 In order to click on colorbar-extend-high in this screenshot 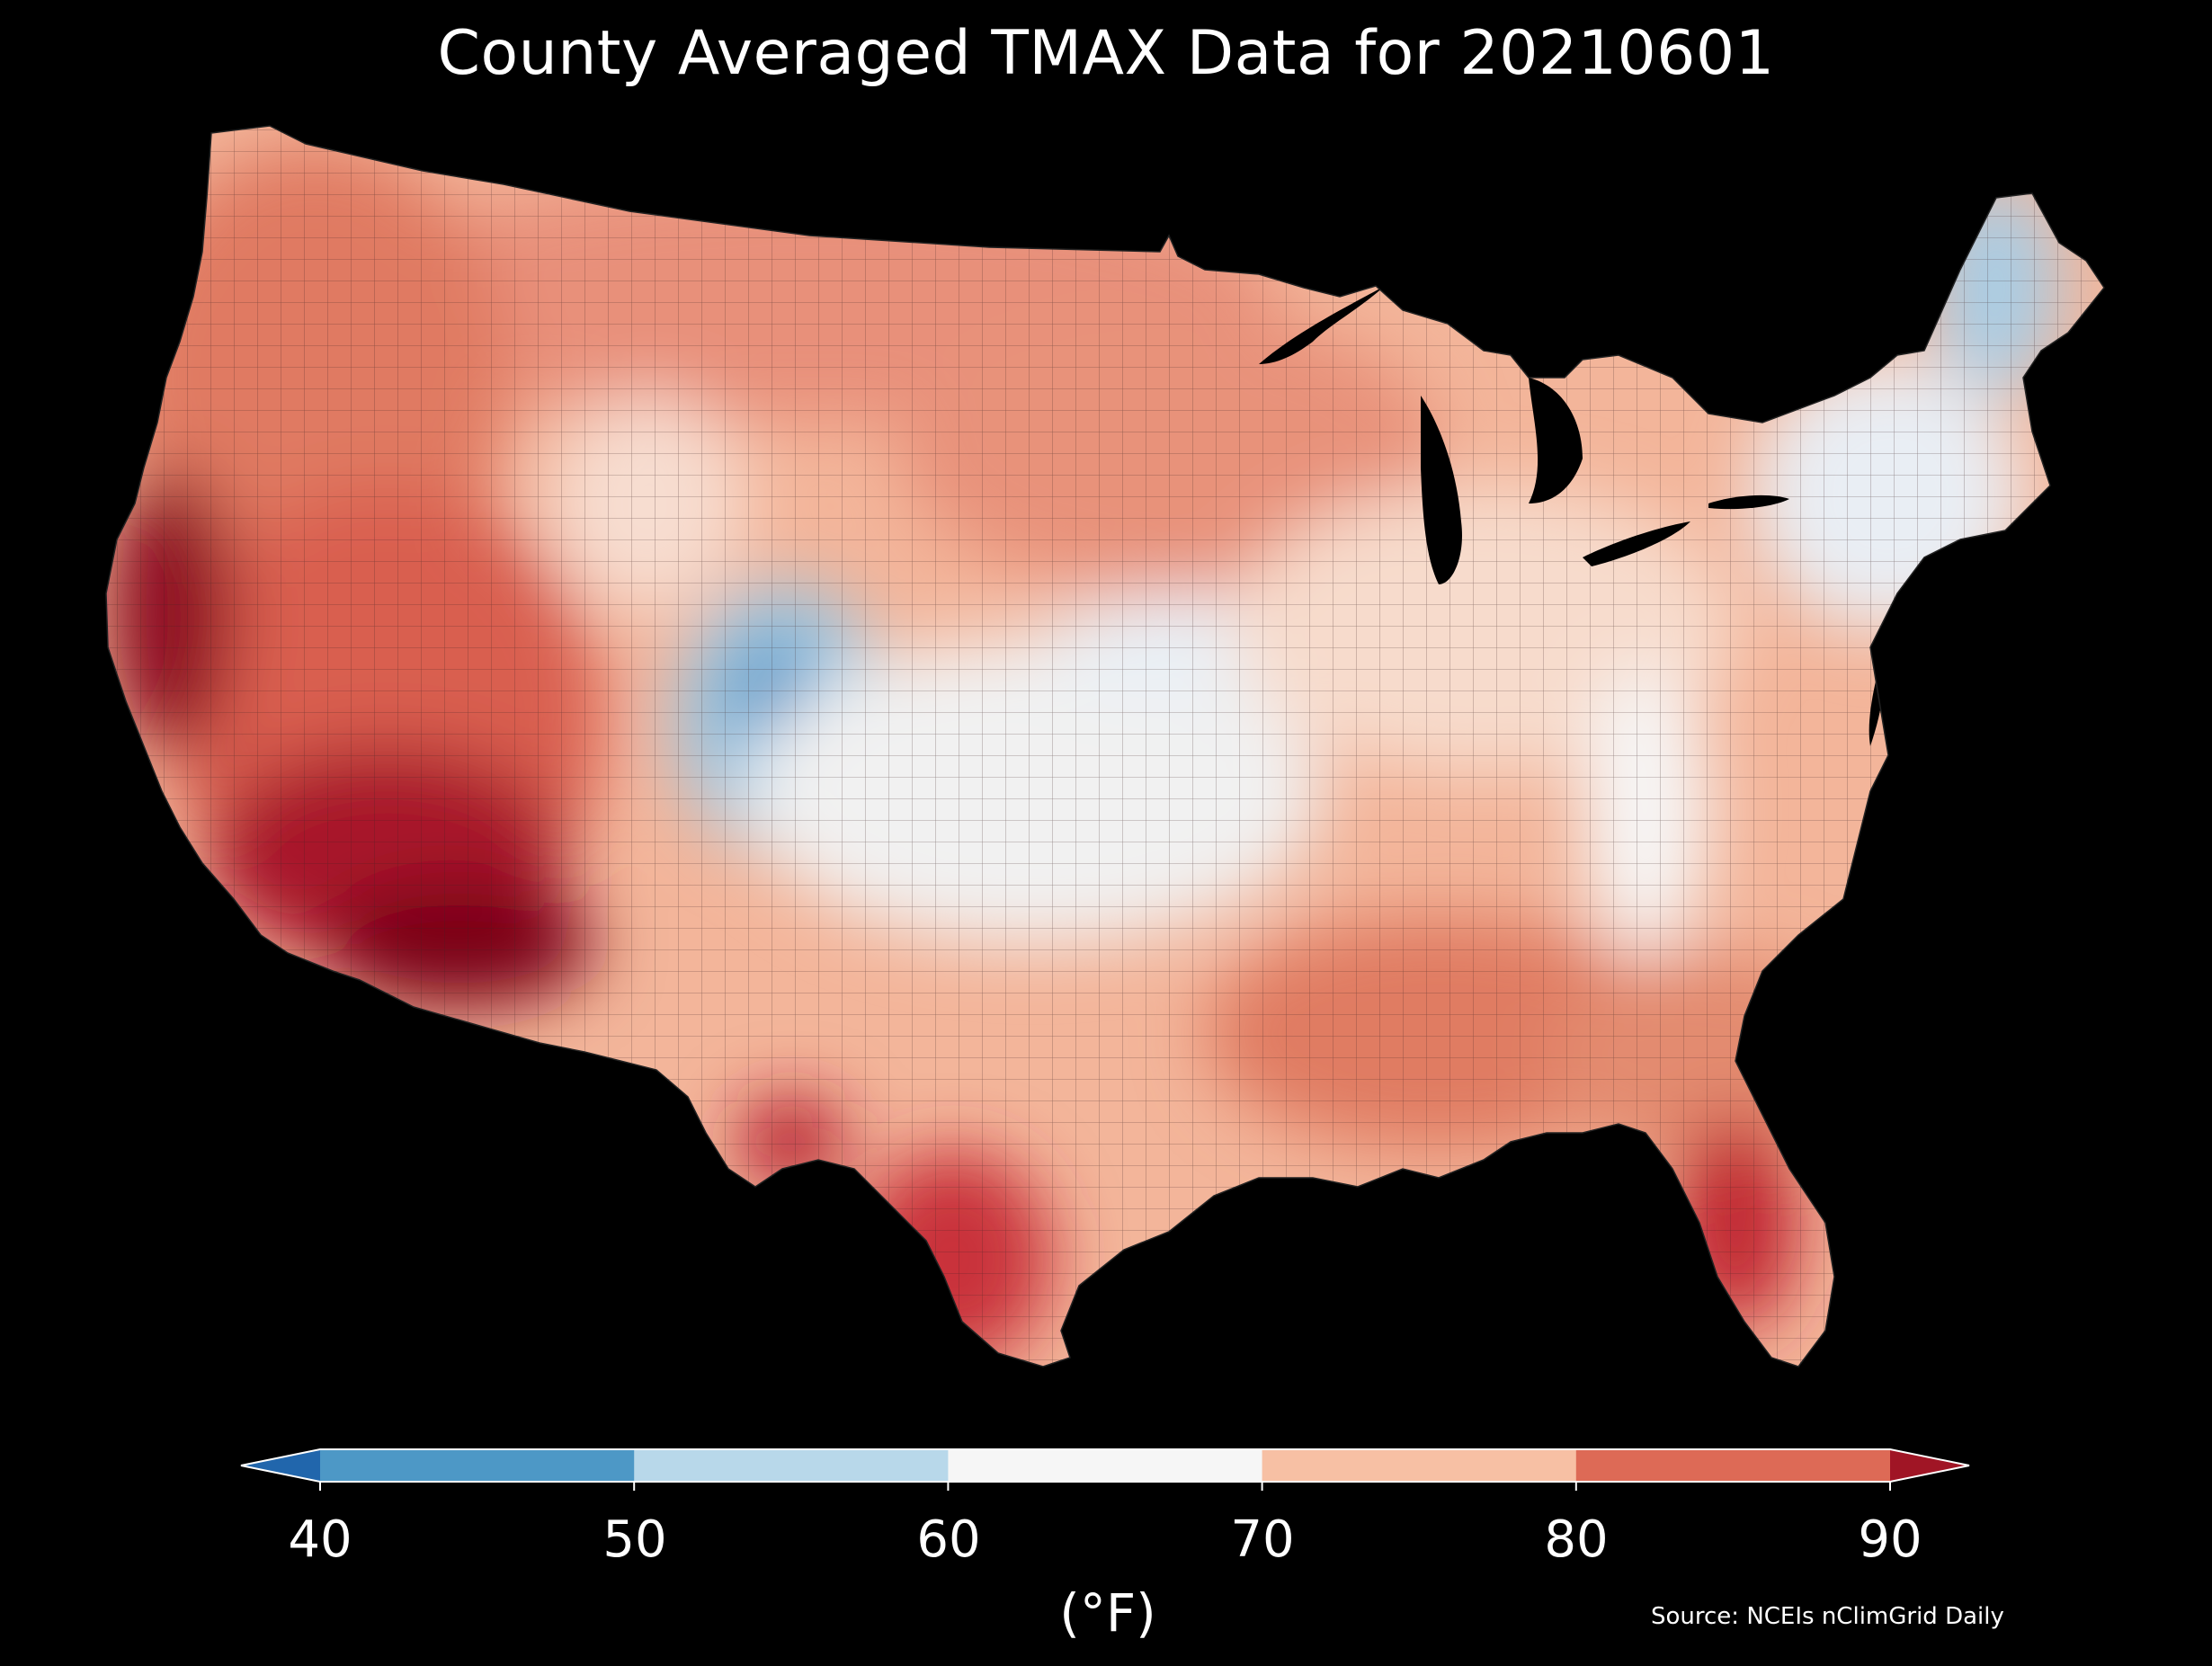, I will do `click(1929, 1465)`.